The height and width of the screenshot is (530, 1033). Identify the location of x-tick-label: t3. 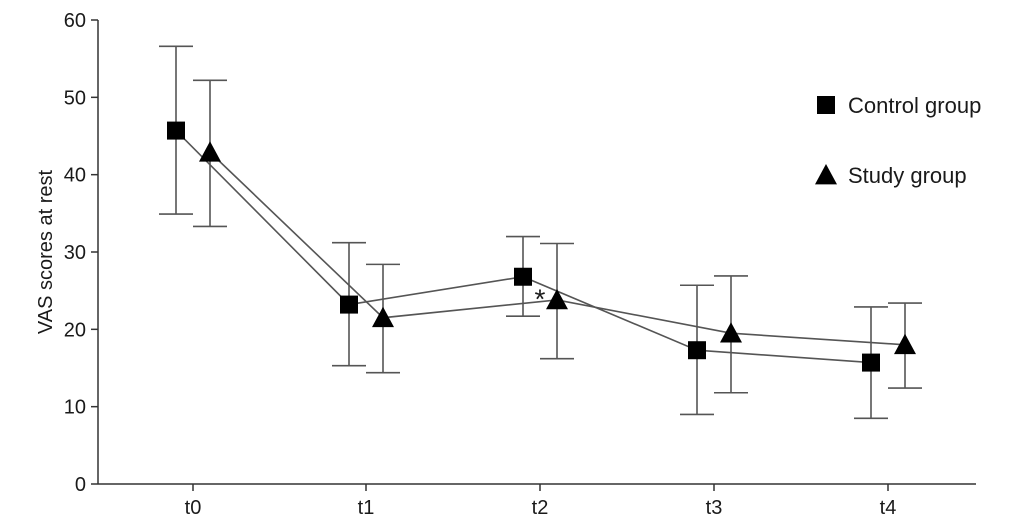
(714, 508).